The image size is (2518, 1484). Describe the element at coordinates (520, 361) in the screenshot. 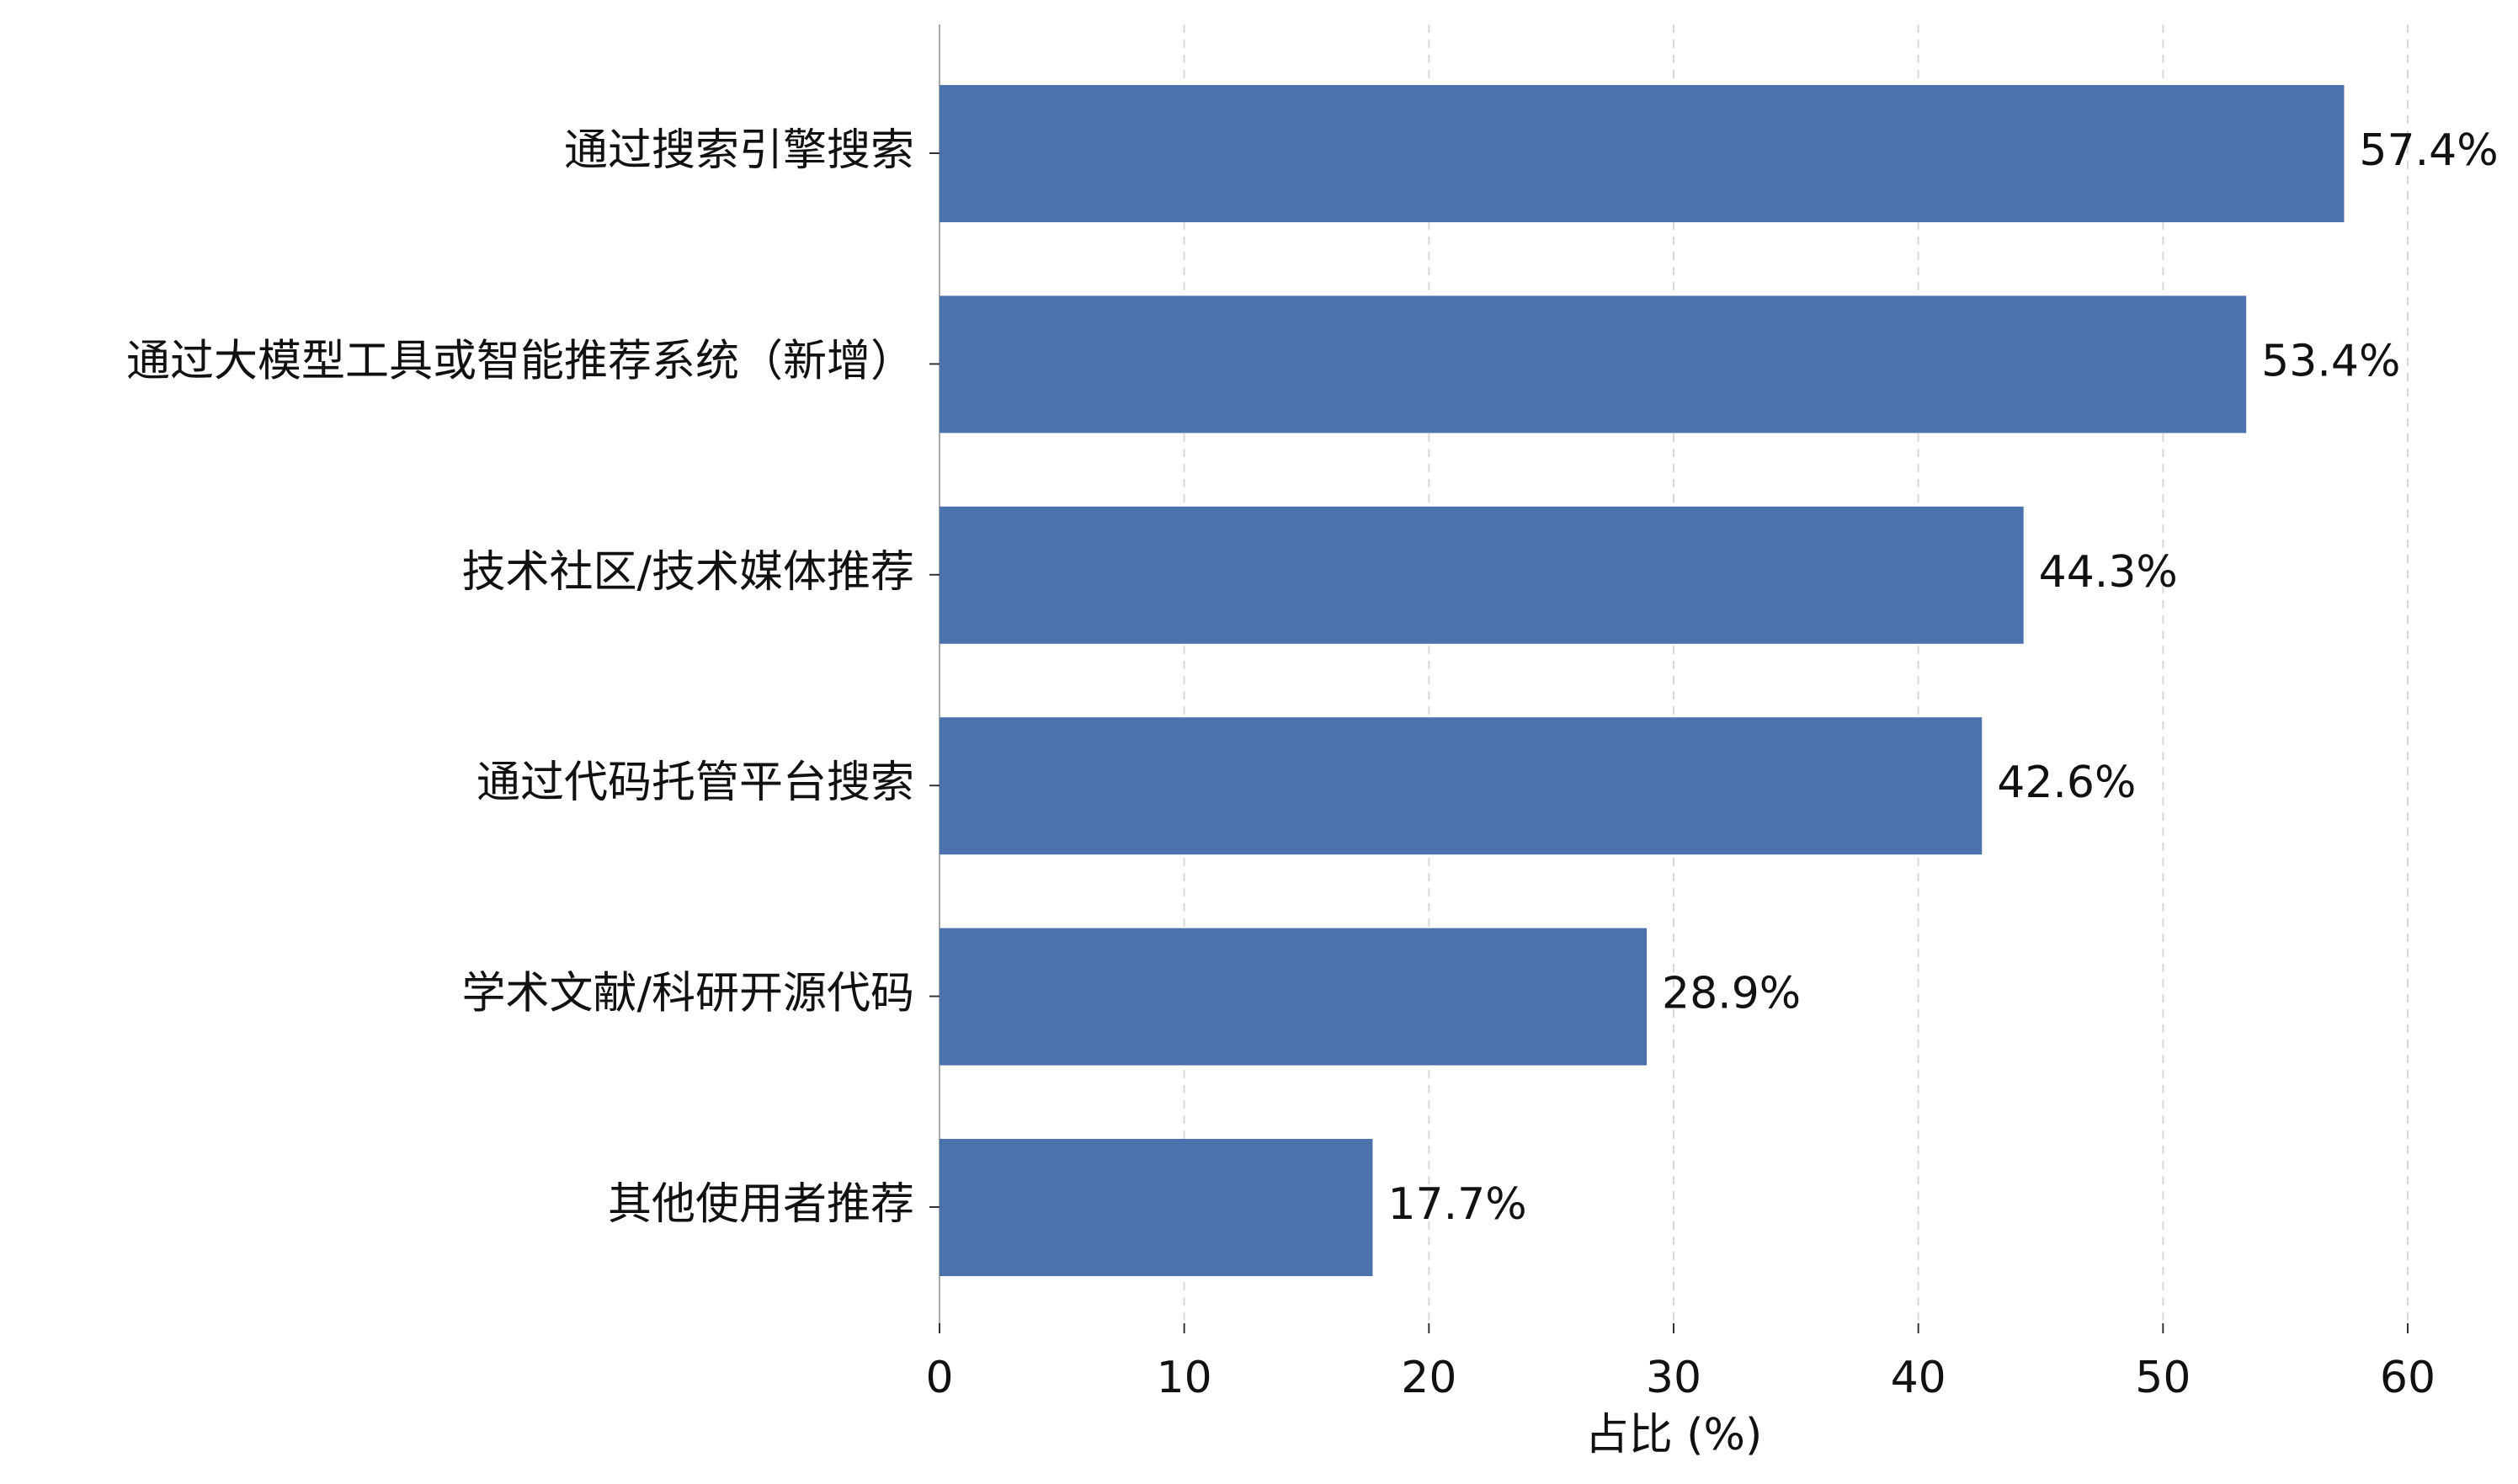

I see `y-tick-label: 通过大模型工具或智能推荐系统（新增）` at that location.